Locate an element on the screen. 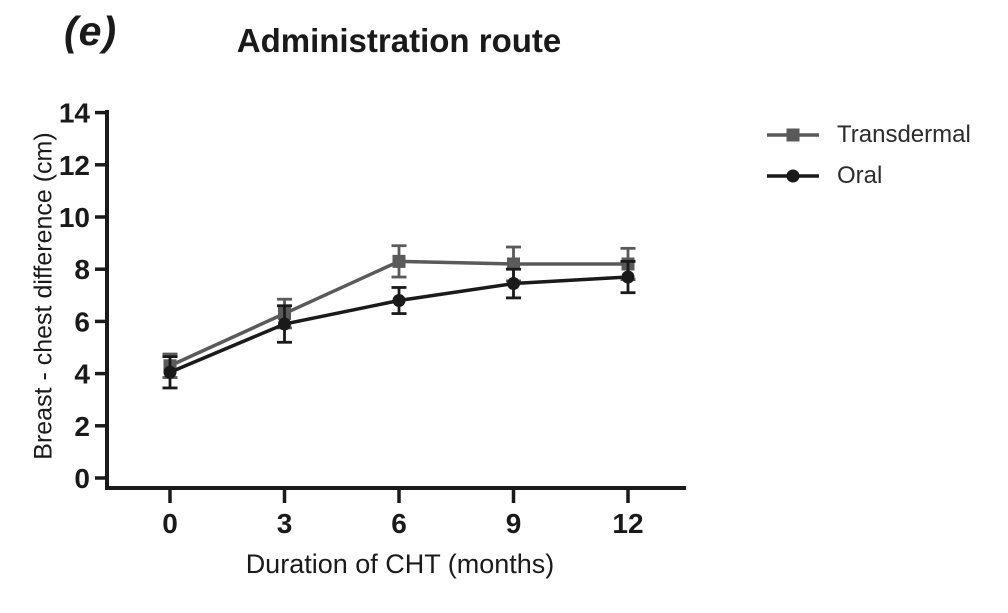 This screenshot has width=1008, height=613. x-tick-label: 0 is located at coordinates (170, 523).